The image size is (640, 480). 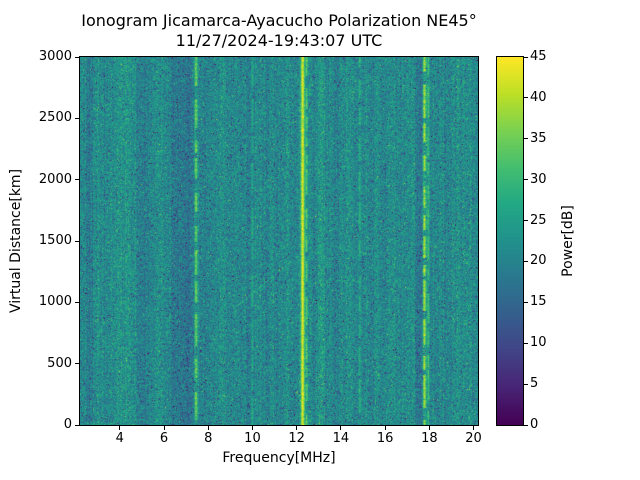 What do you see at coordinates (252, 438) in the screenshot?
I see `x-tick-label: 10` at bounding box center [252, 438].